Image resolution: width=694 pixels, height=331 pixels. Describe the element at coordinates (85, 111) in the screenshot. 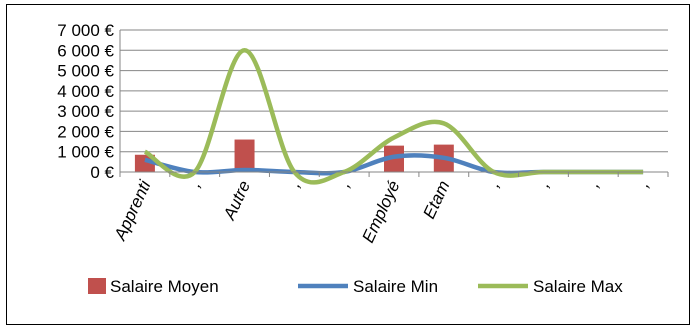

I see `y-tick-label: 3 000 €` at that location.